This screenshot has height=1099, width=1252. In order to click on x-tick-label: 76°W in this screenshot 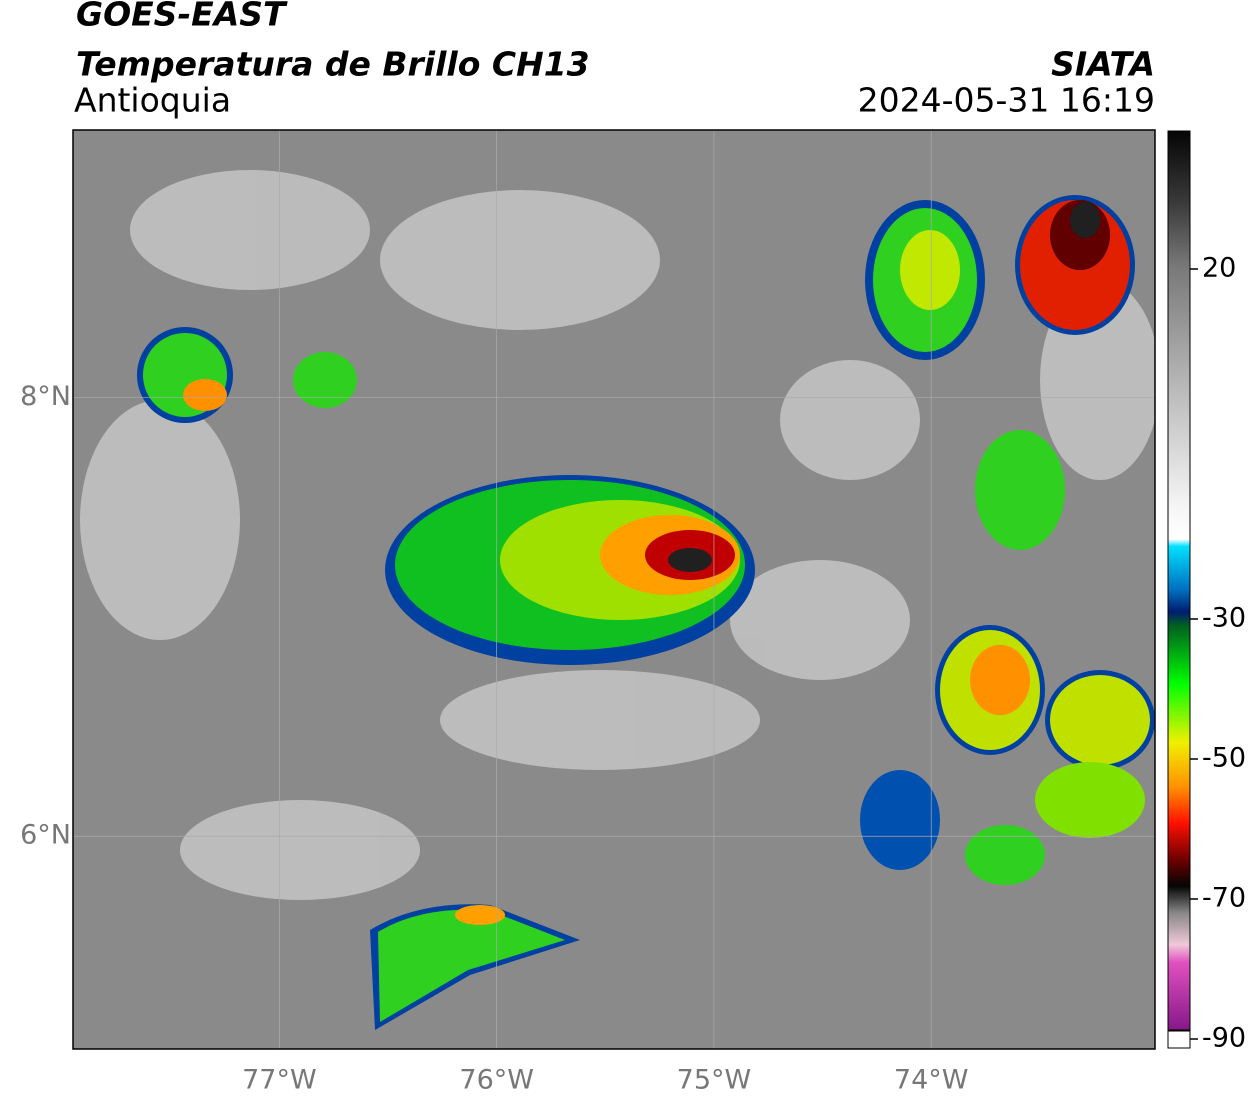, I will do `click(496, 1080)`.